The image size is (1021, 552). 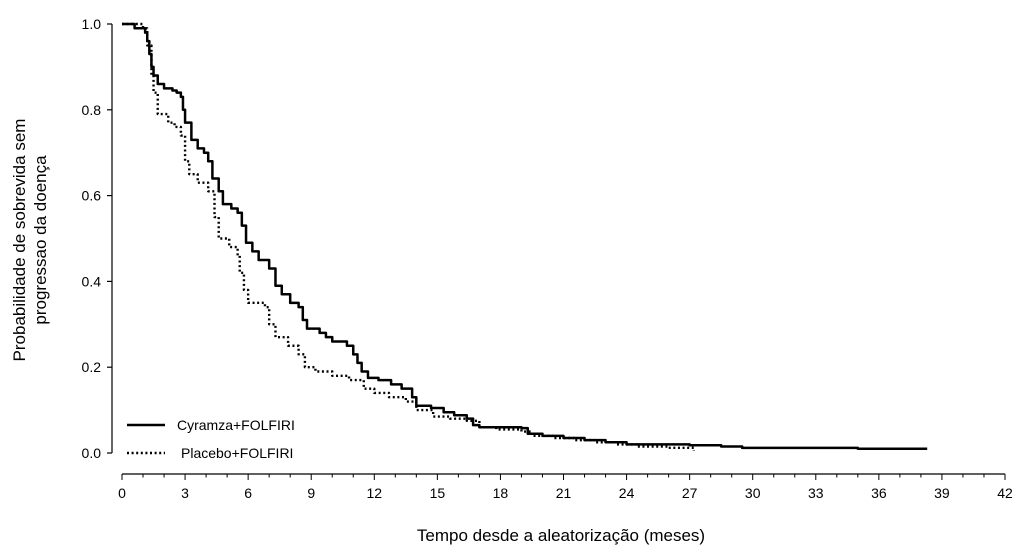 What do you see at coordinates (942, 493) in the screenshot?
I see `x-tick-label: 39` at bounding box center [942, 493].